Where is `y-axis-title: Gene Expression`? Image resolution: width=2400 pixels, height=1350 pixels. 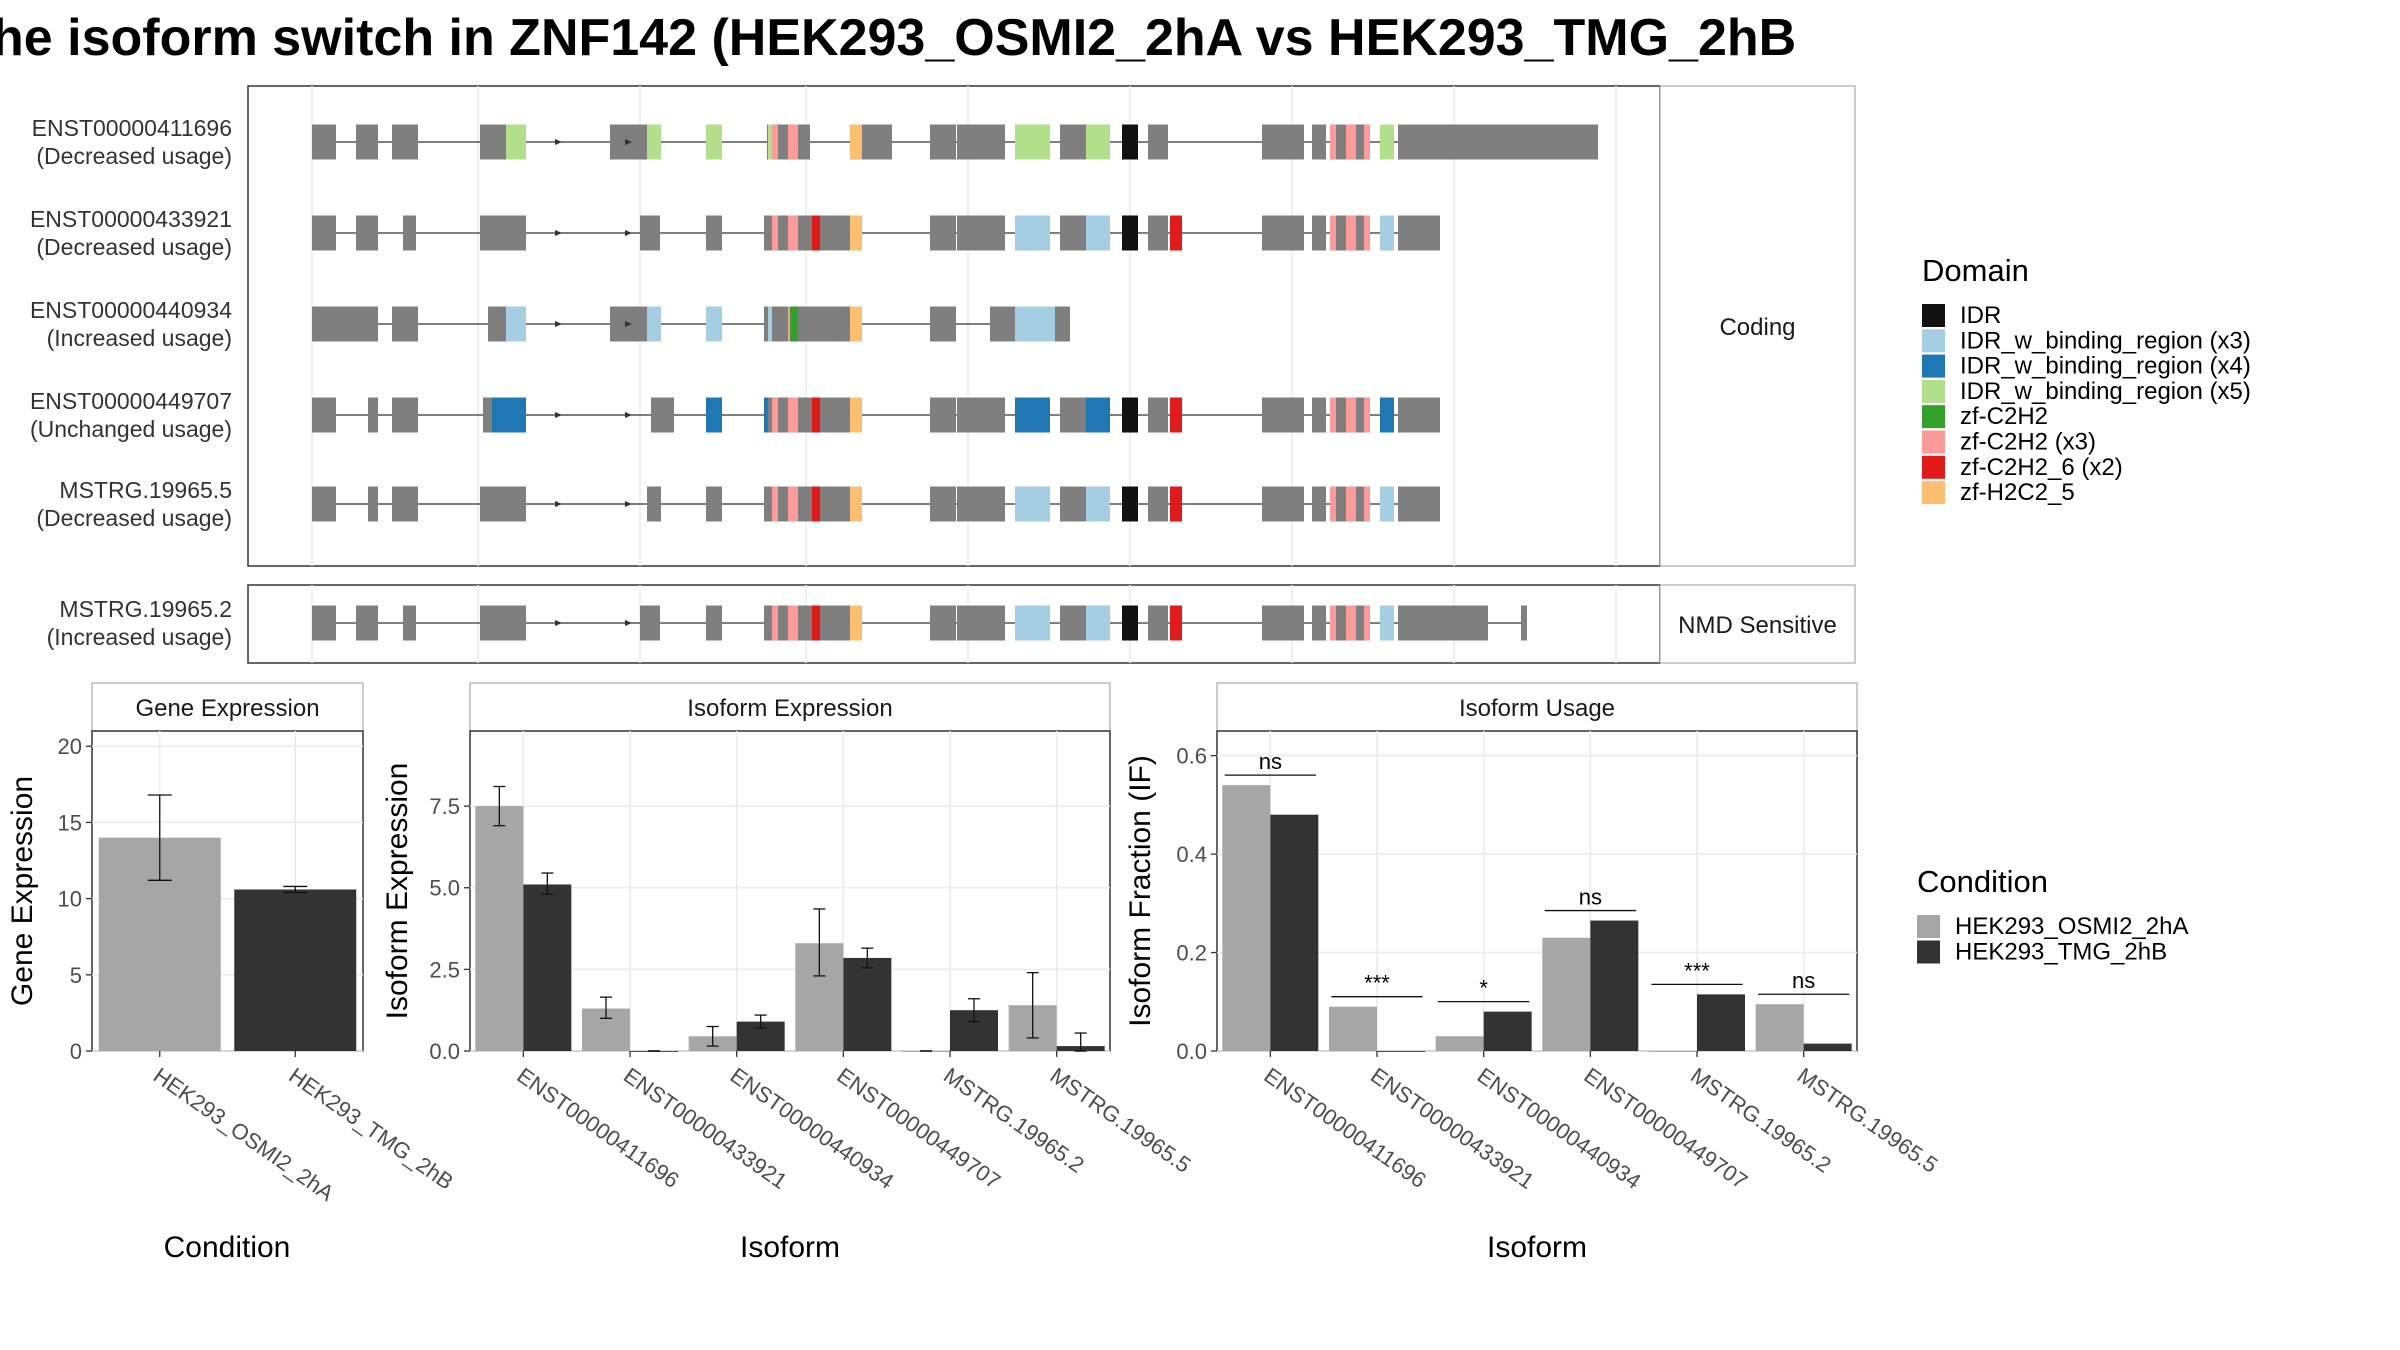 y-axis-title: Gene Expression is located at coordinates (22, 891).